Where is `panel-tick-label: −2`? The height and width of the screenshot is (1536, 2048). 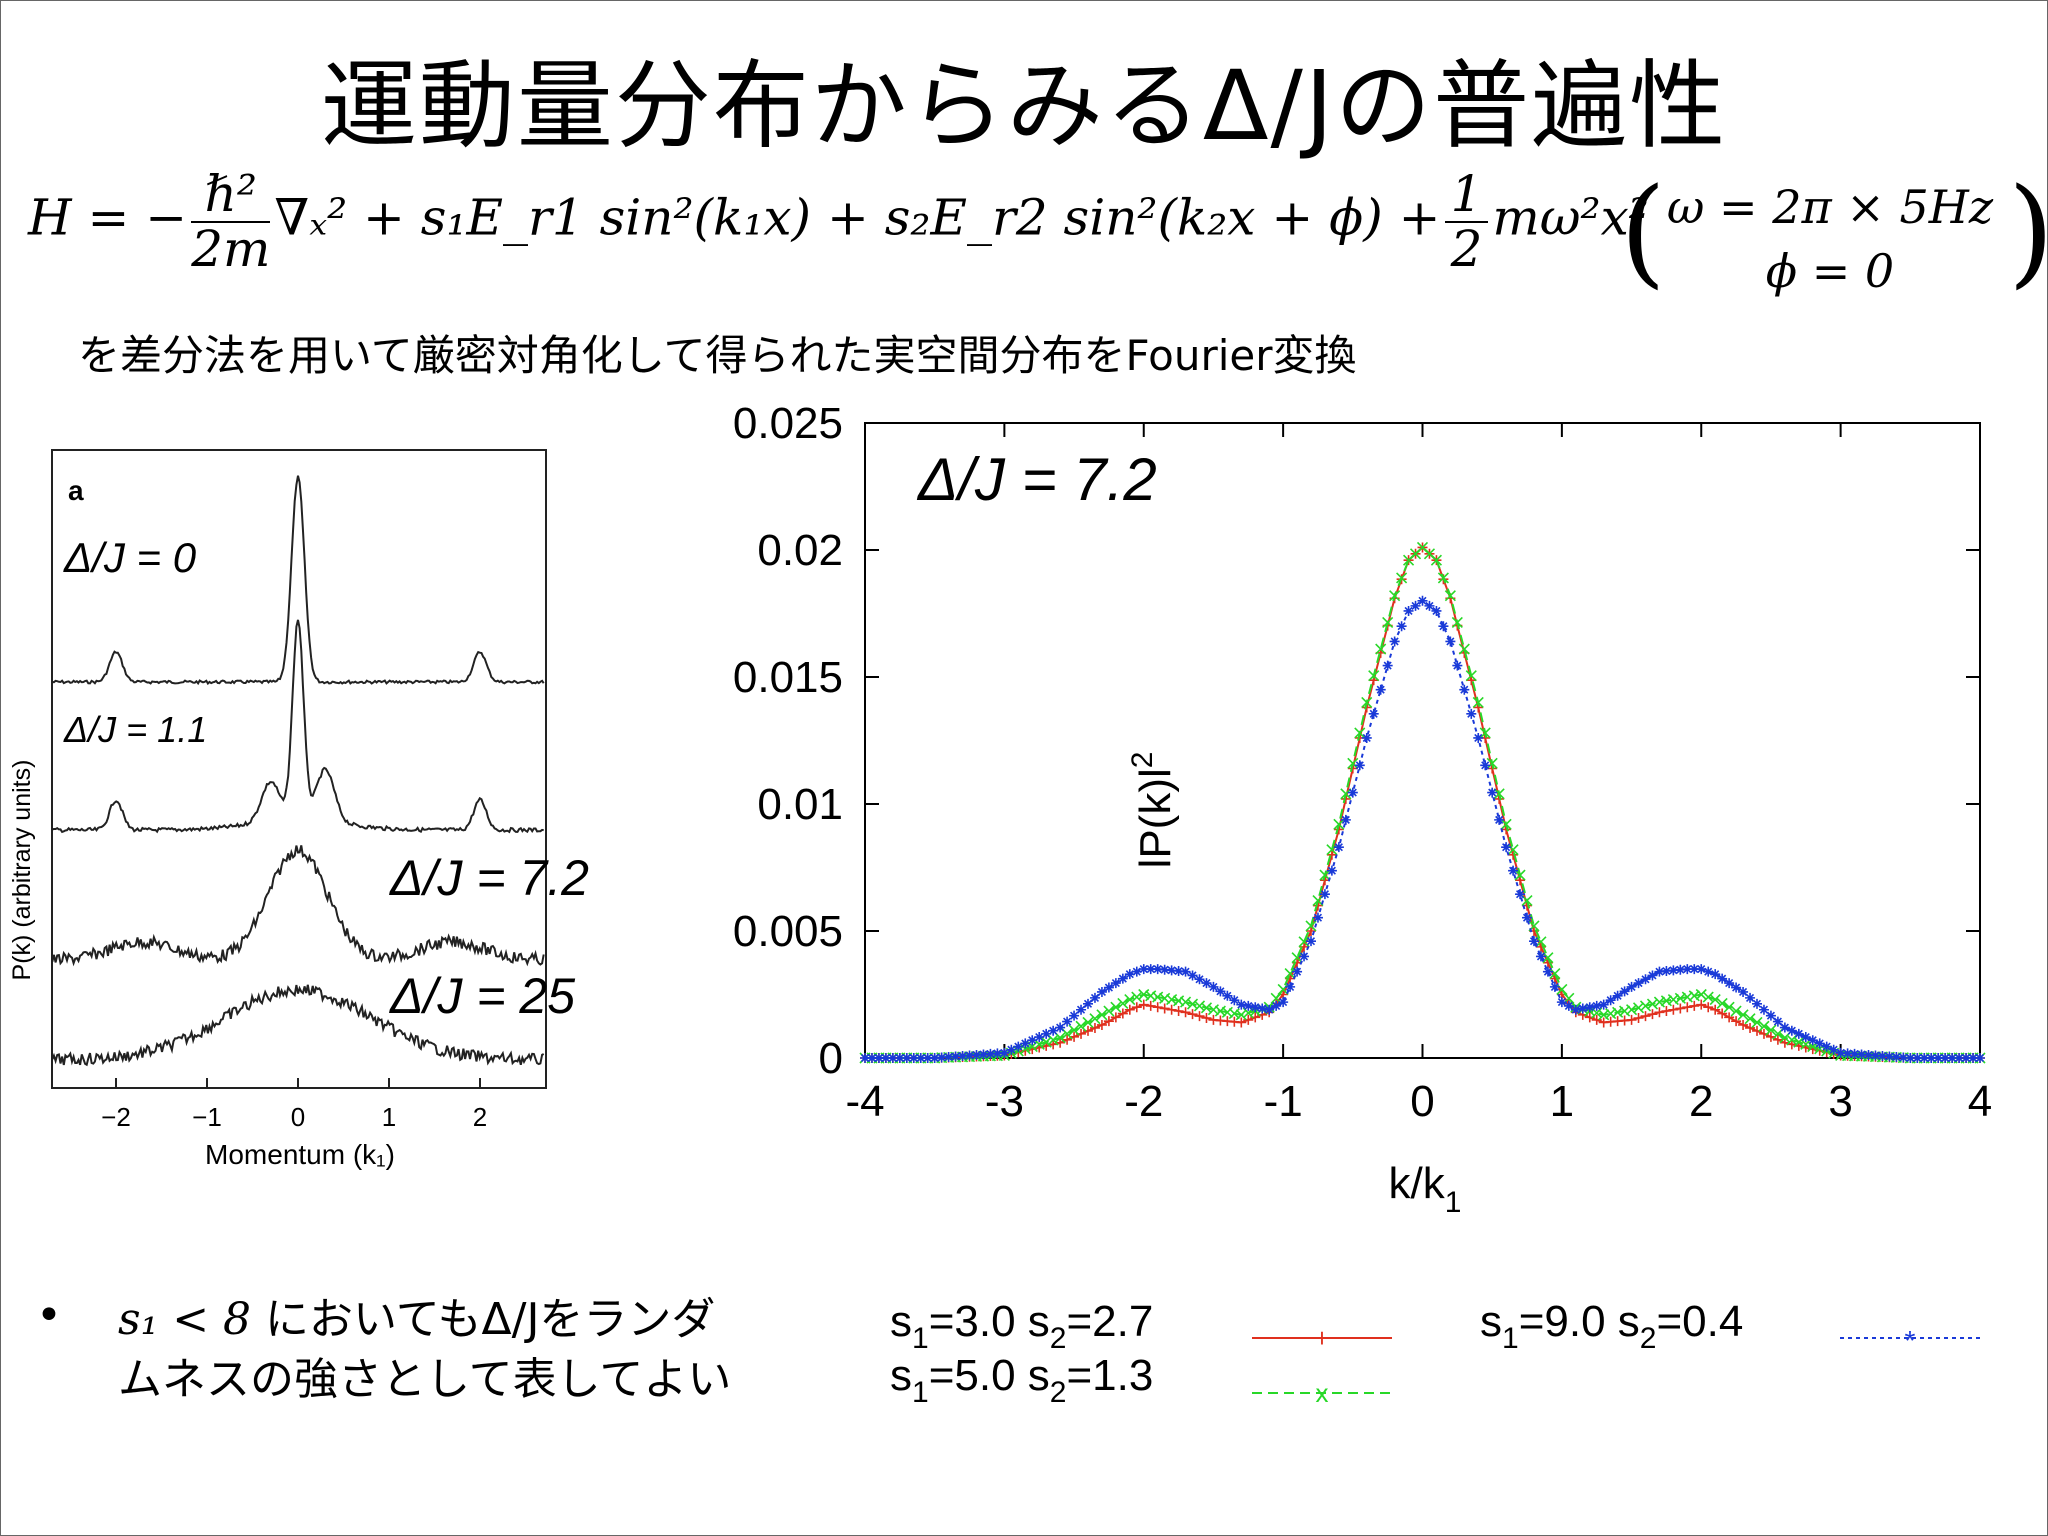
panel-tick-label: −2 is located at coordinates (116, 1117).